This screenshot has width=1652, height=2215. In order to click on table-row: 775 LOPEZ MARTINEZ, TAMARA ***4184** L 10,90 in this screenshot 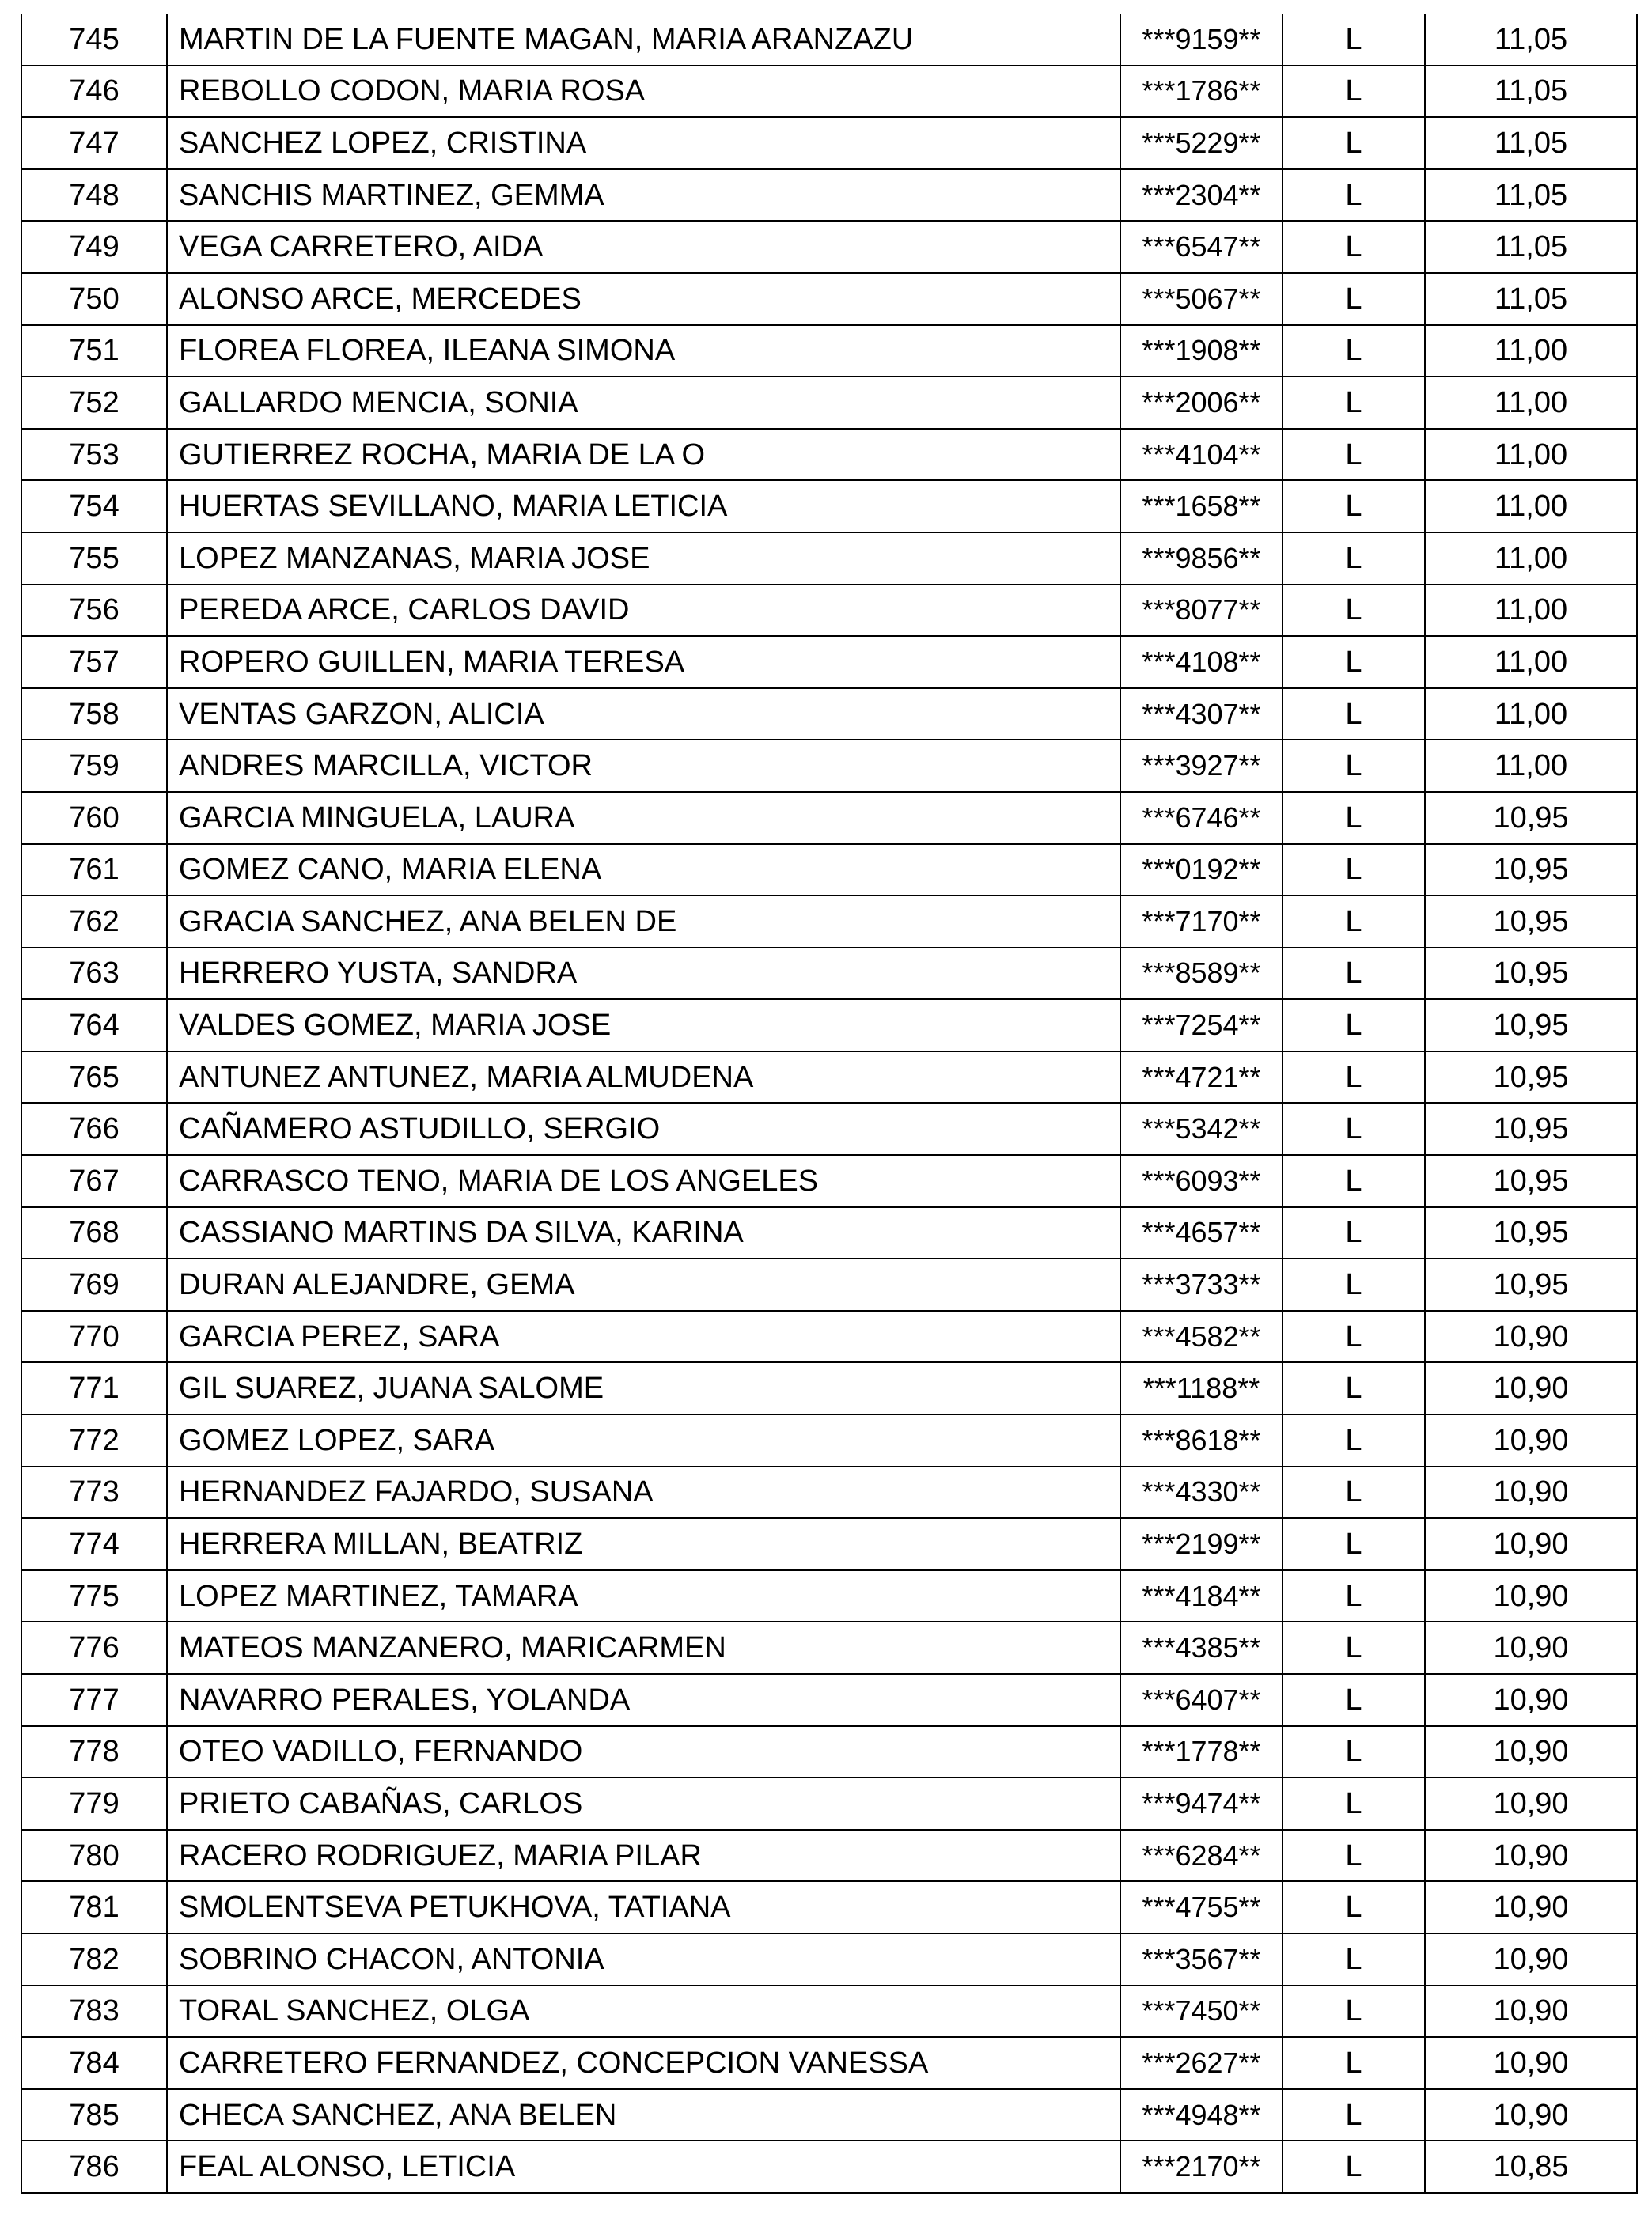, I will do `click(829, 1596)`.